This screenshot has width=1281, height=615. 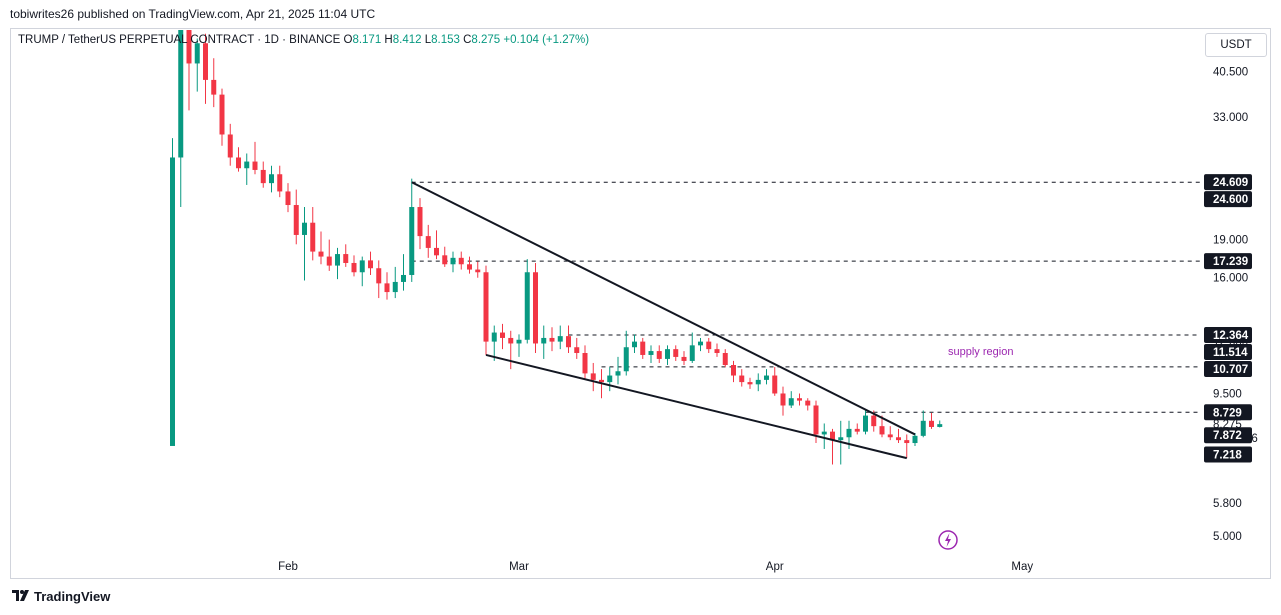 I want to click on x-tick-label: Mar, so click(x=519, y=567).